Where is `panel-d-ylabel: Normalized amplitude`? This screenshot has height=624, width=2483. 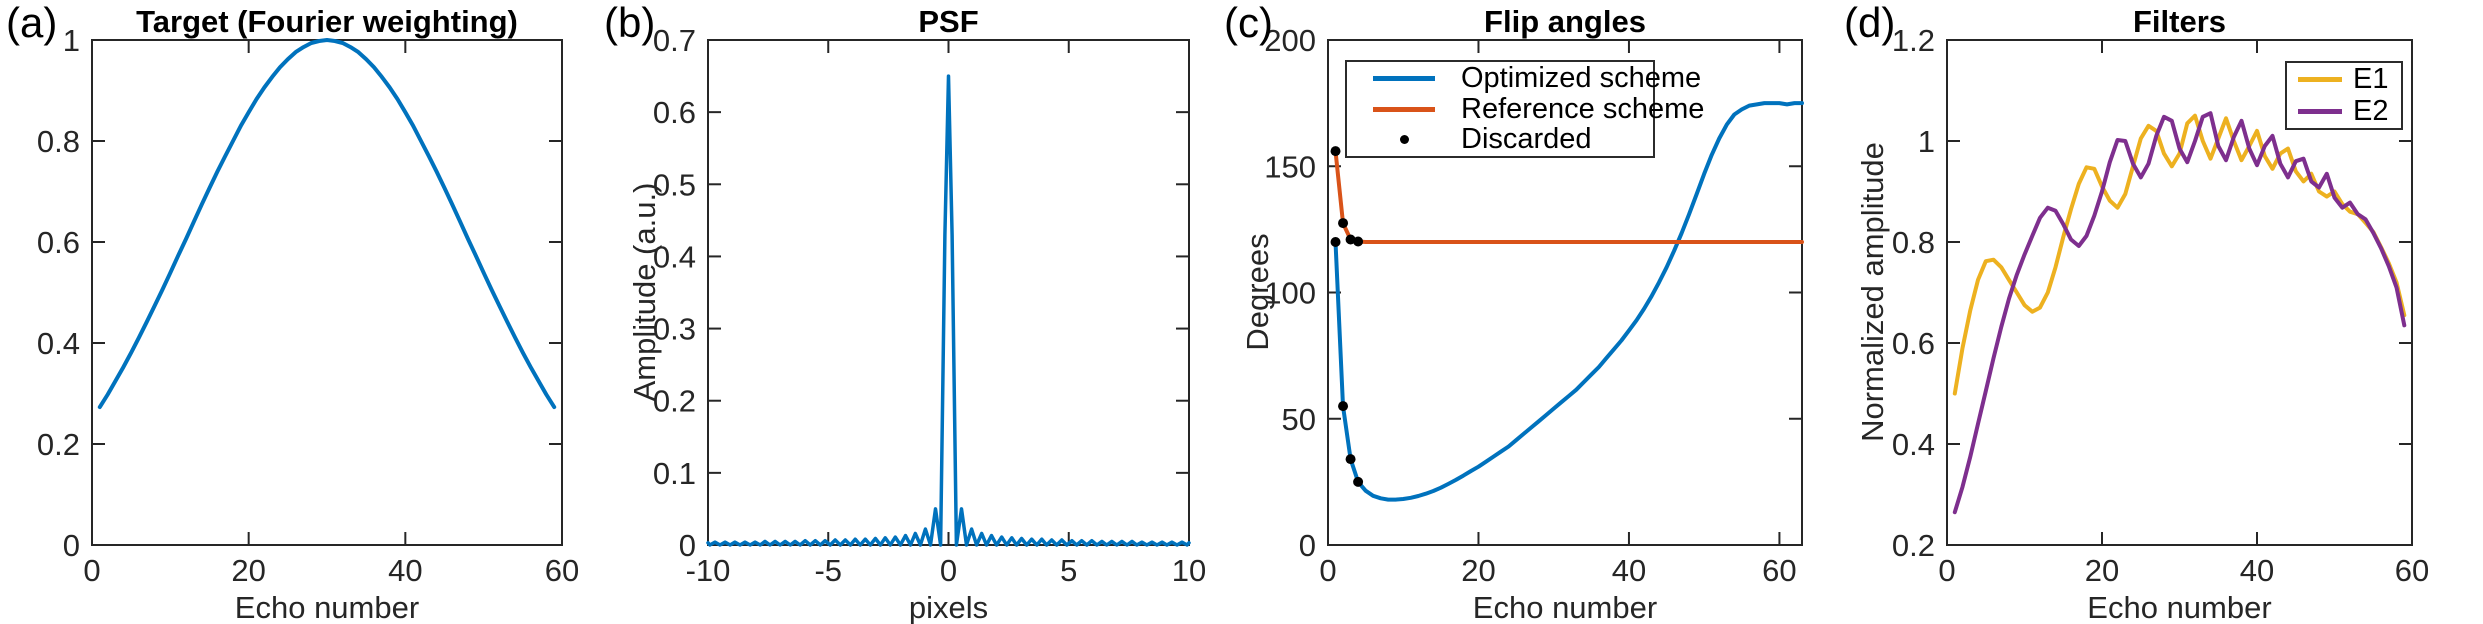 panel-d-ylabel: Normalized amplitude is located at coordinates (1872, 292).